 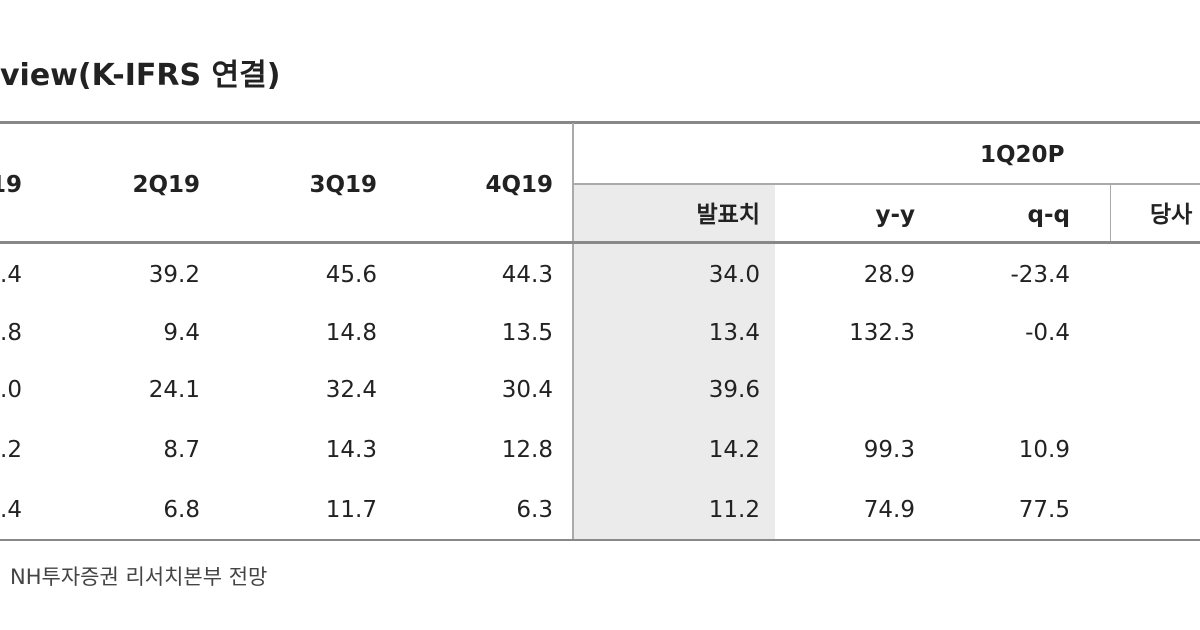 What do you see at coordinates (166, 185) in the screenshot?
I see `column-header: 2Q19` at bounding box center [166, 185].